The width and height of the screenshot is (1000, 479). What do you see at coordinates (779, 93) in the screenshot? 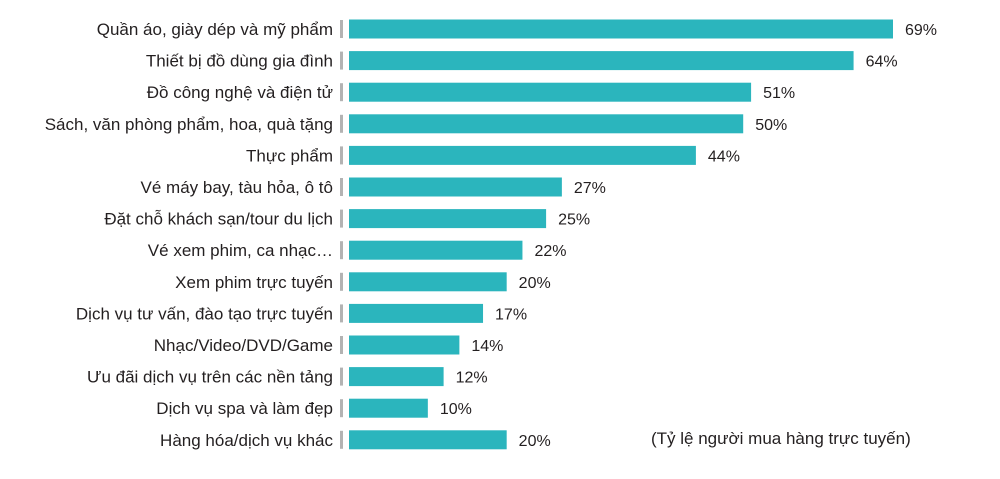
I see `value-label: 51%` at bounding box center [779, 93].